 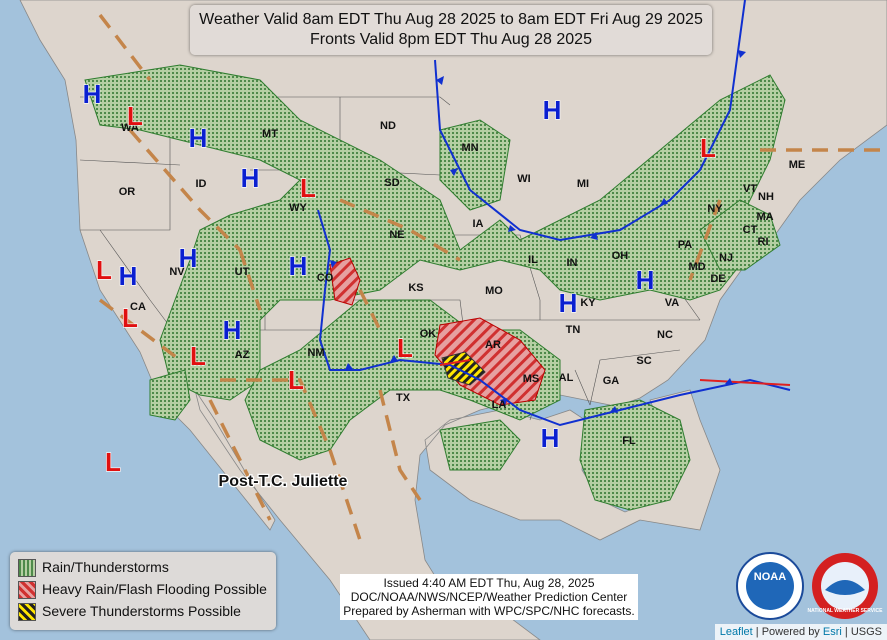 I want to click on state-label: MA, so click(x=764, y=217).